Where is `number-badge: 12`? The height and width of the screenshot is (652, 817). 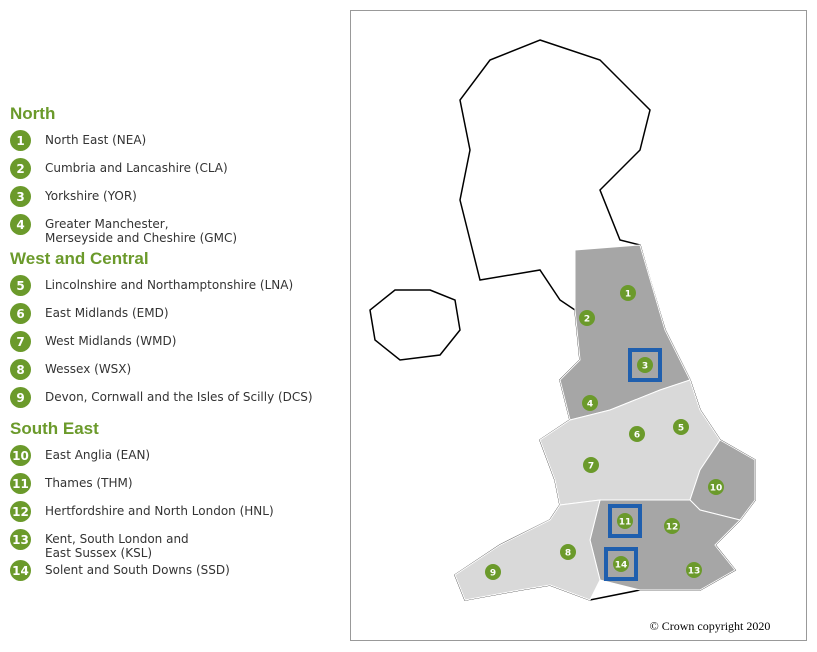
number-badge: 12 is located at coordinates (20, 511).